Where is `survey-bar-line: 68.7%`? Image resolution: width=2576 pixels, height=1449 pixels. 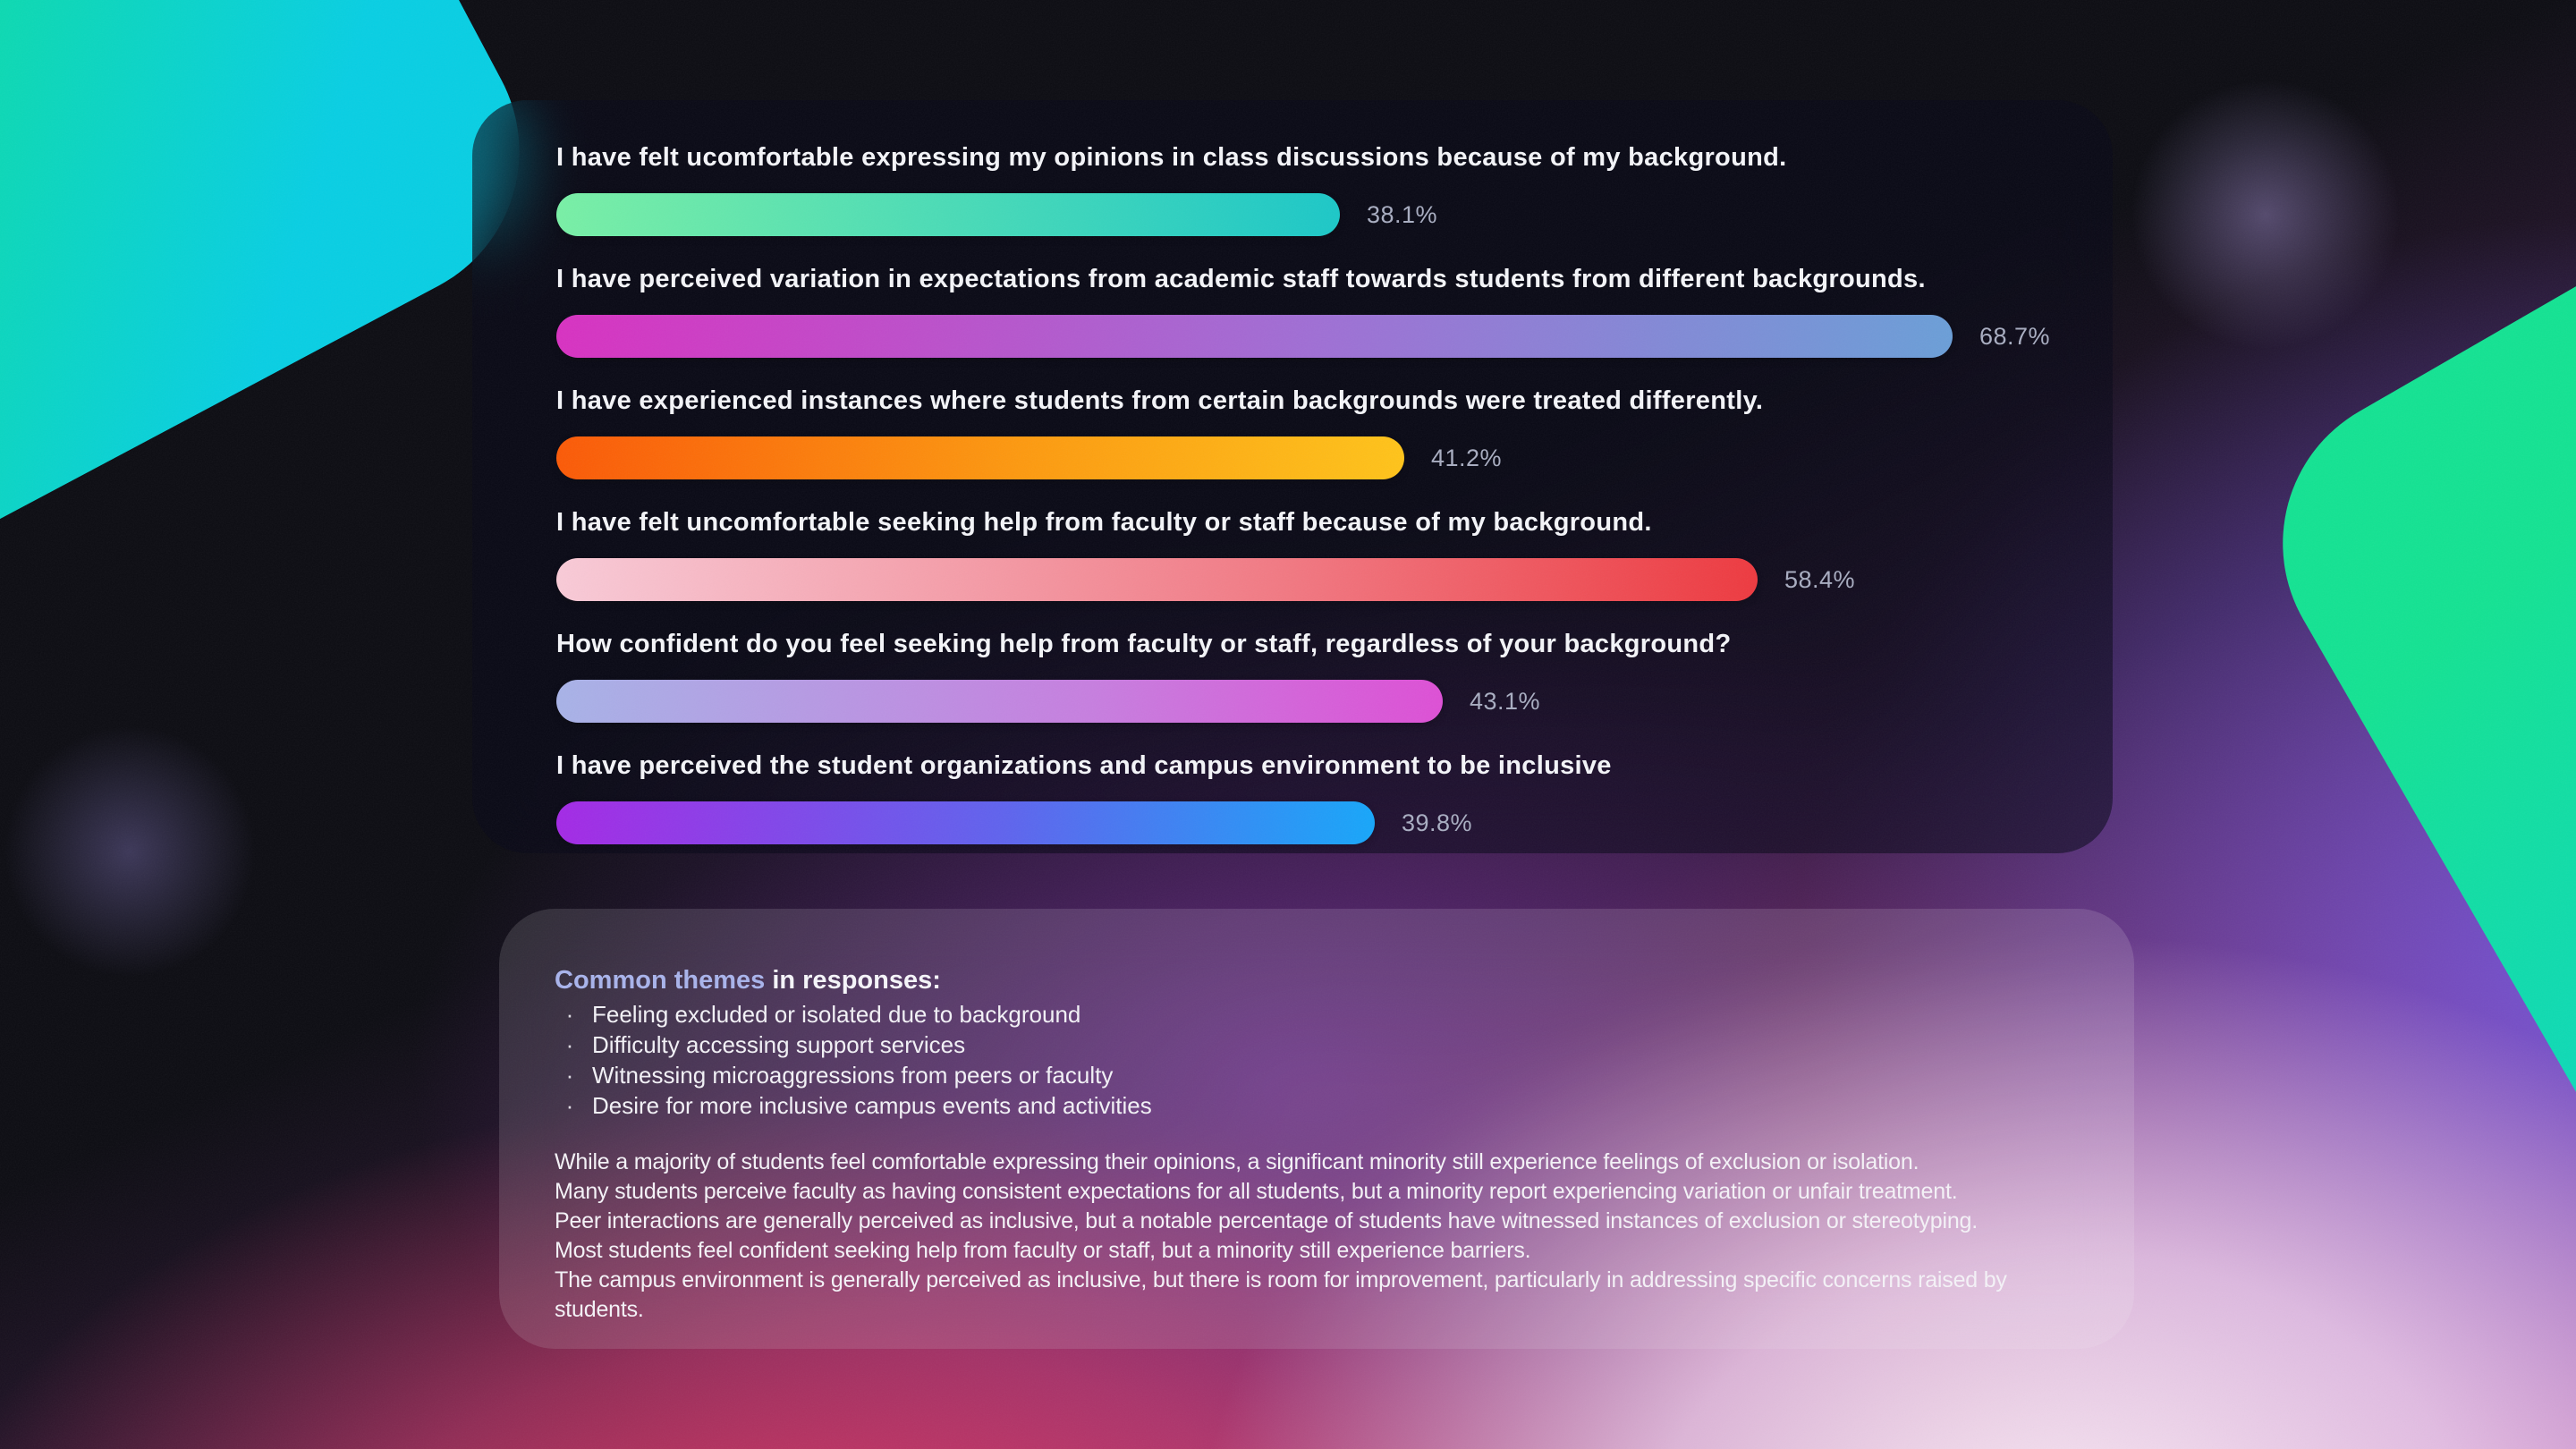
survey-bar-line: 68.7% is located at coordinates (1303, 336).